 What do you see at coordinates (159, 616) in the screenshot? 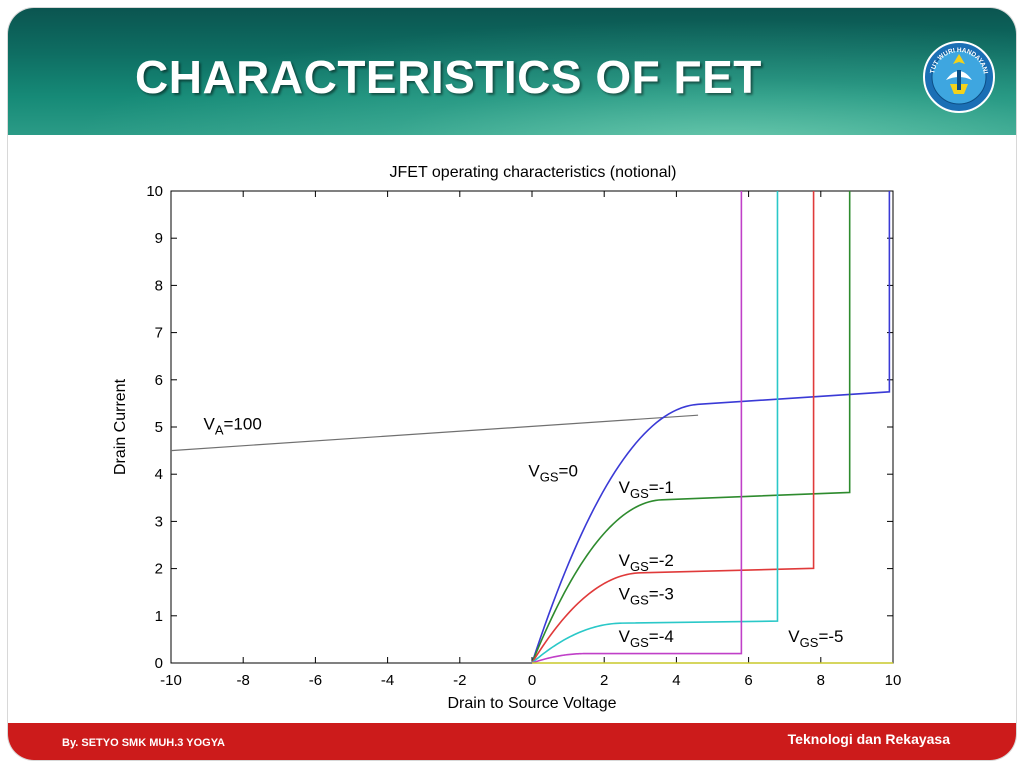
I see `y-tick-label: 1` at bounding box center [159, 616].